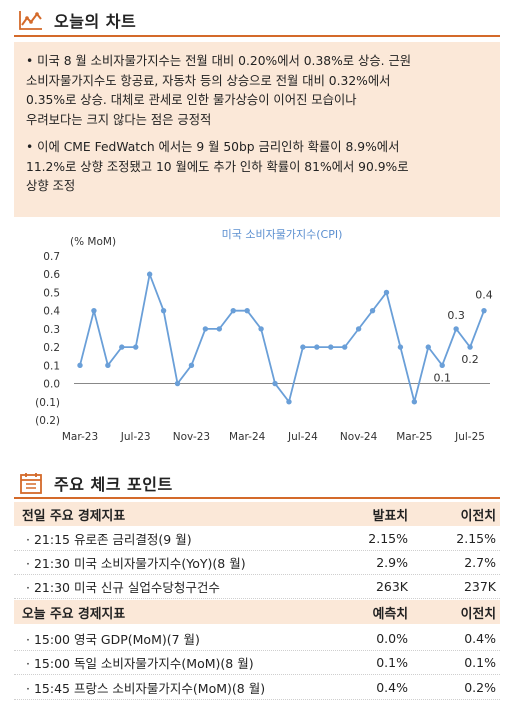 Image resolution: width=531 pixels, height=712 pixels. Describe the element at coordinates (135, 437) in the screenshot. I see `x-tick-label: Jul-23` at that location.